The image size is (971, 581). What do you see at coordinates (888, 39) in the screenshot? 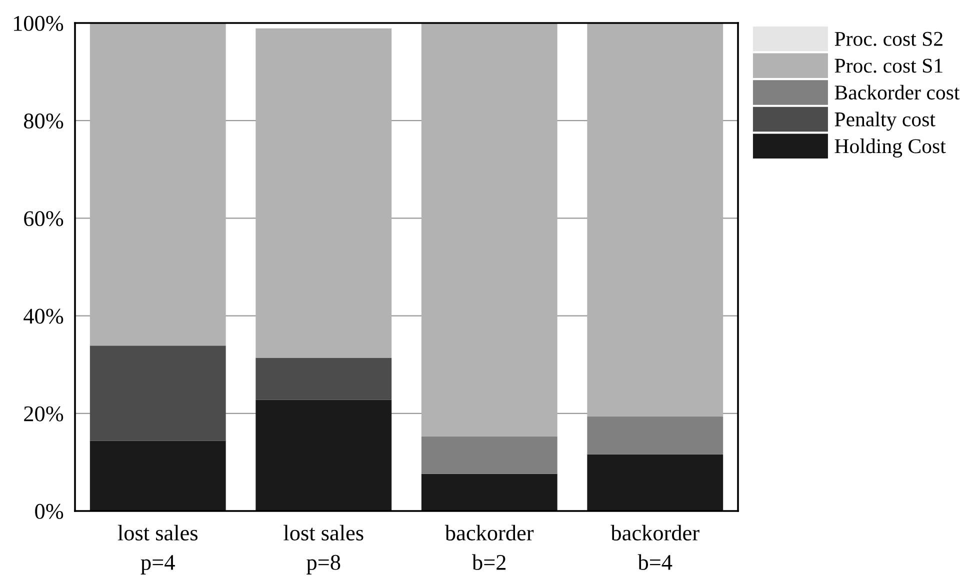
I see `legend-label: Proc. cost S2` at bounding box center [888, 39].